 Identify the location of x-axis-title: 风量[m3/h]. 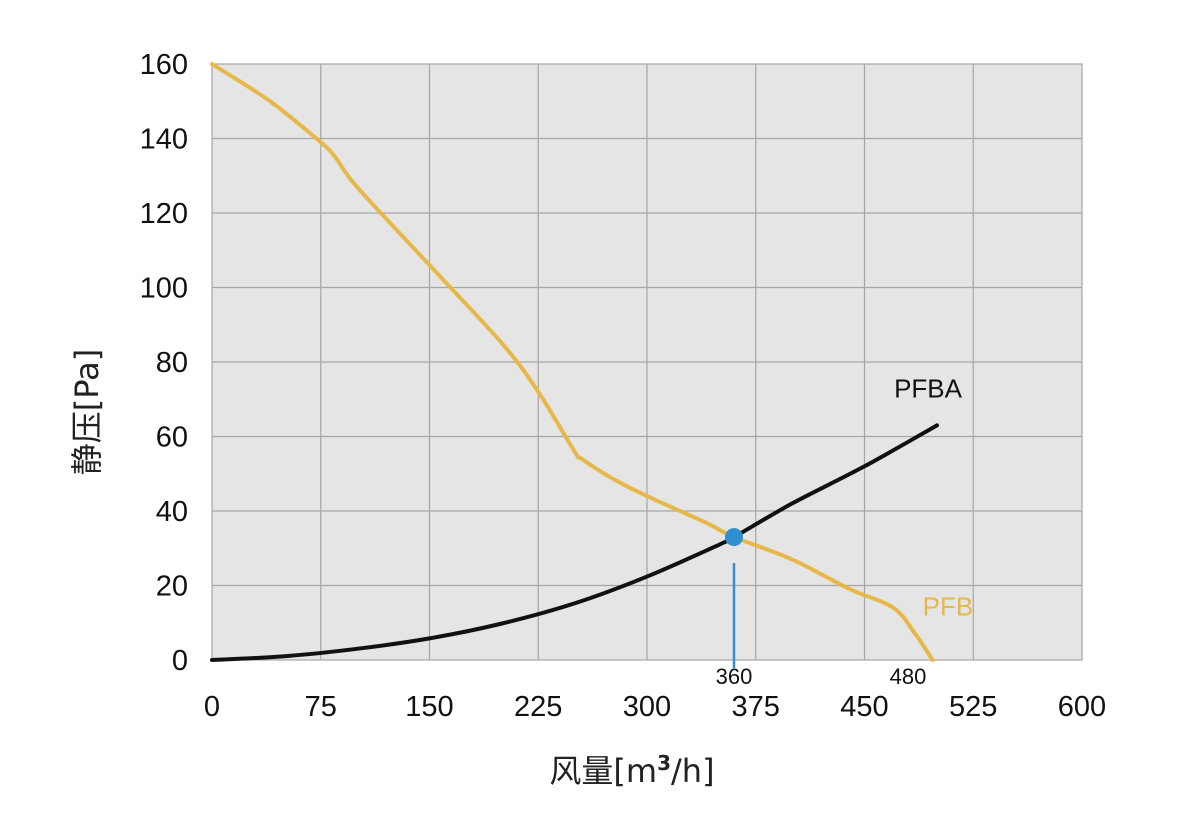
(631, 770).